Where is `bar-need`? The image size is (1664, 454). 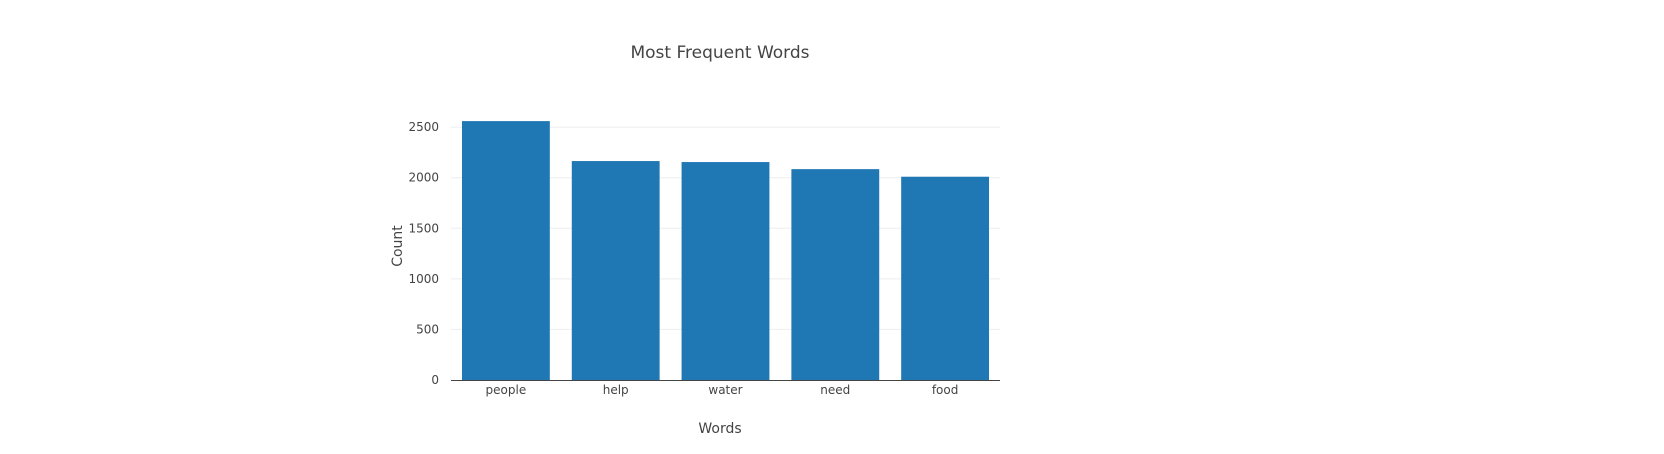 bar-need is located at coordinates (835, 274).